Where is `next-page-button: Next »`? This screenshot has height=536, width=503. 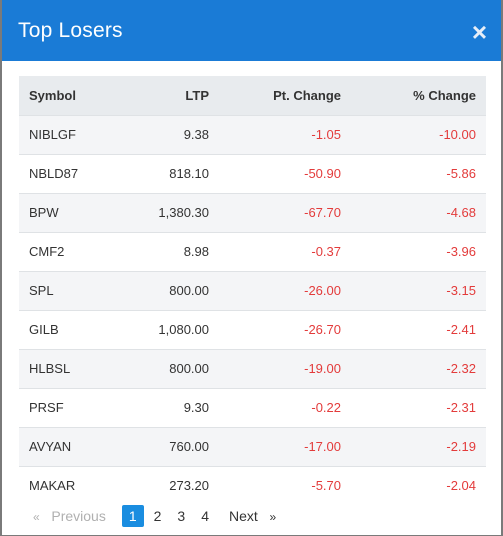
next-page-button: Next » is located at coordinates (252, 516).